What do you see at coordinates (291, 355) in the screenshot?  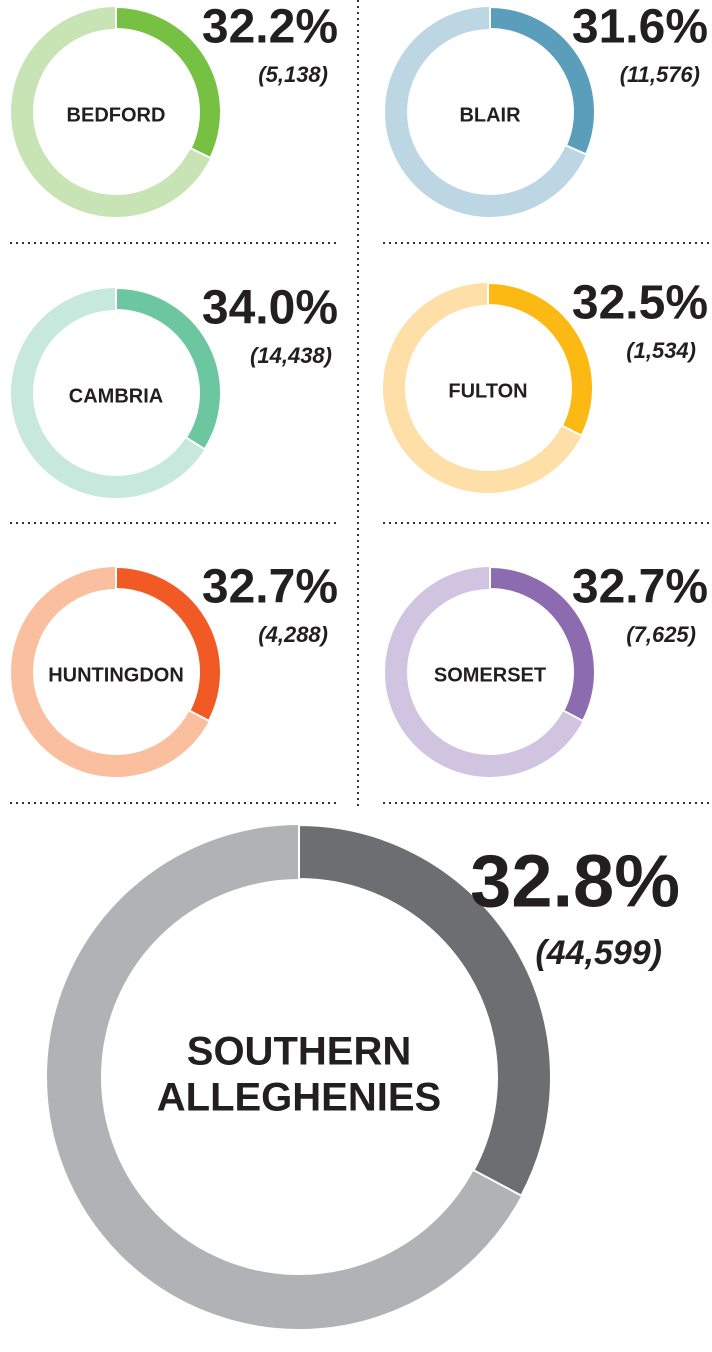 I see `count-label: (14,438)` at bounding box center [291, 355].